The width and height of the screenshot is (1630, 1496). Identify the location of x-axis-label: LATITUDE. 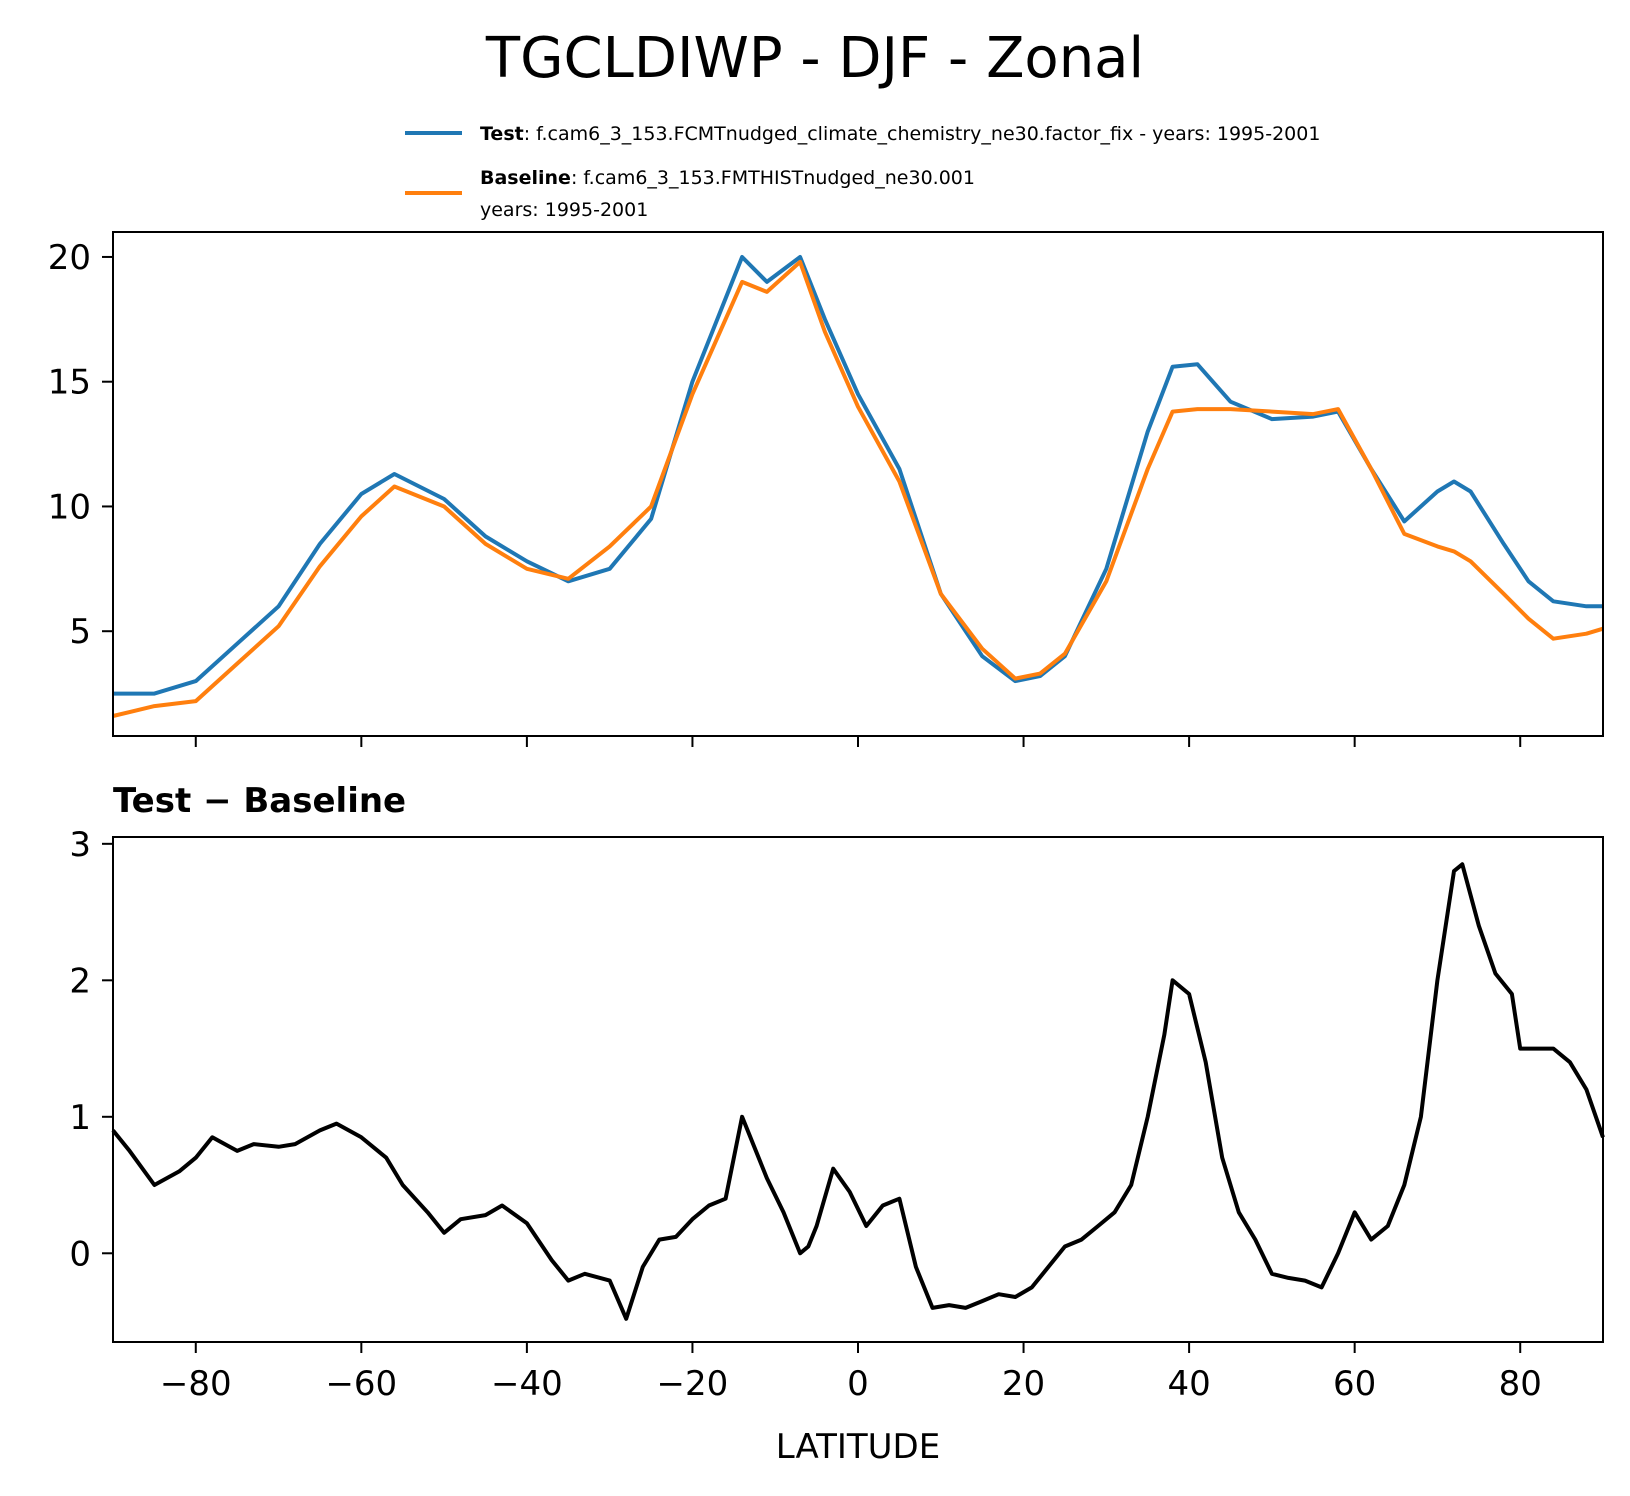
(858, 1447).